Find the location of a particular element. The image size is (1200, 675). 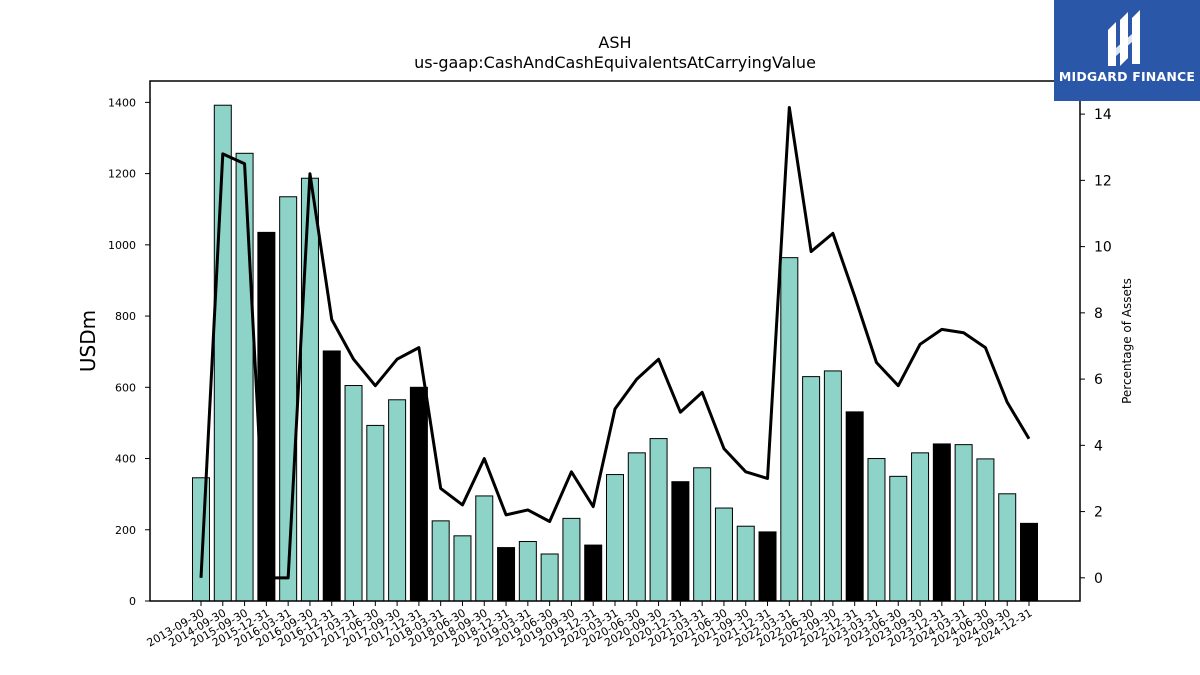

y2-tick-label: 4 is located at coordinates (1098, 446).